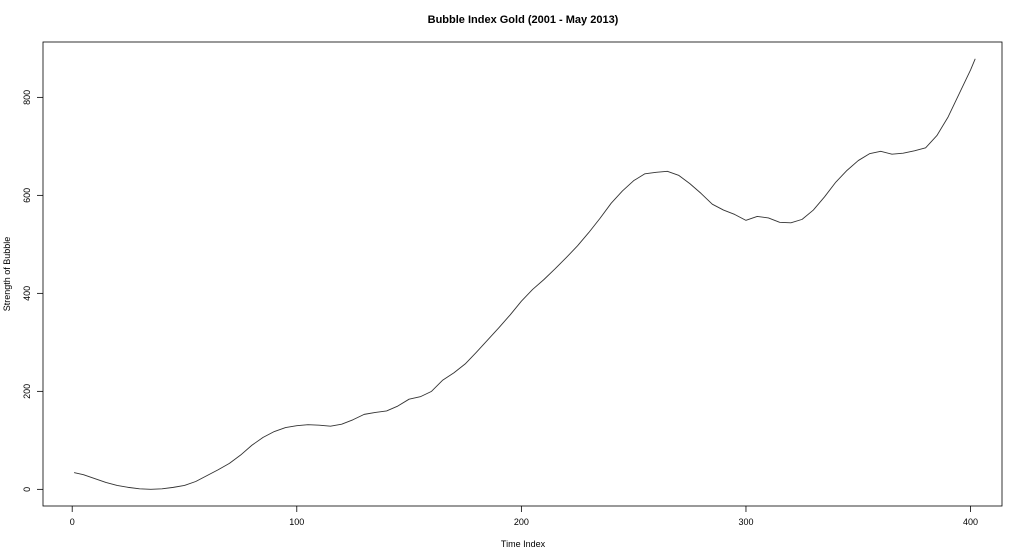 The image size is (1024, 558). Describe the element at coordinates (27, 391) in the screenshot. I see `y-tick-label: 200` at that location.